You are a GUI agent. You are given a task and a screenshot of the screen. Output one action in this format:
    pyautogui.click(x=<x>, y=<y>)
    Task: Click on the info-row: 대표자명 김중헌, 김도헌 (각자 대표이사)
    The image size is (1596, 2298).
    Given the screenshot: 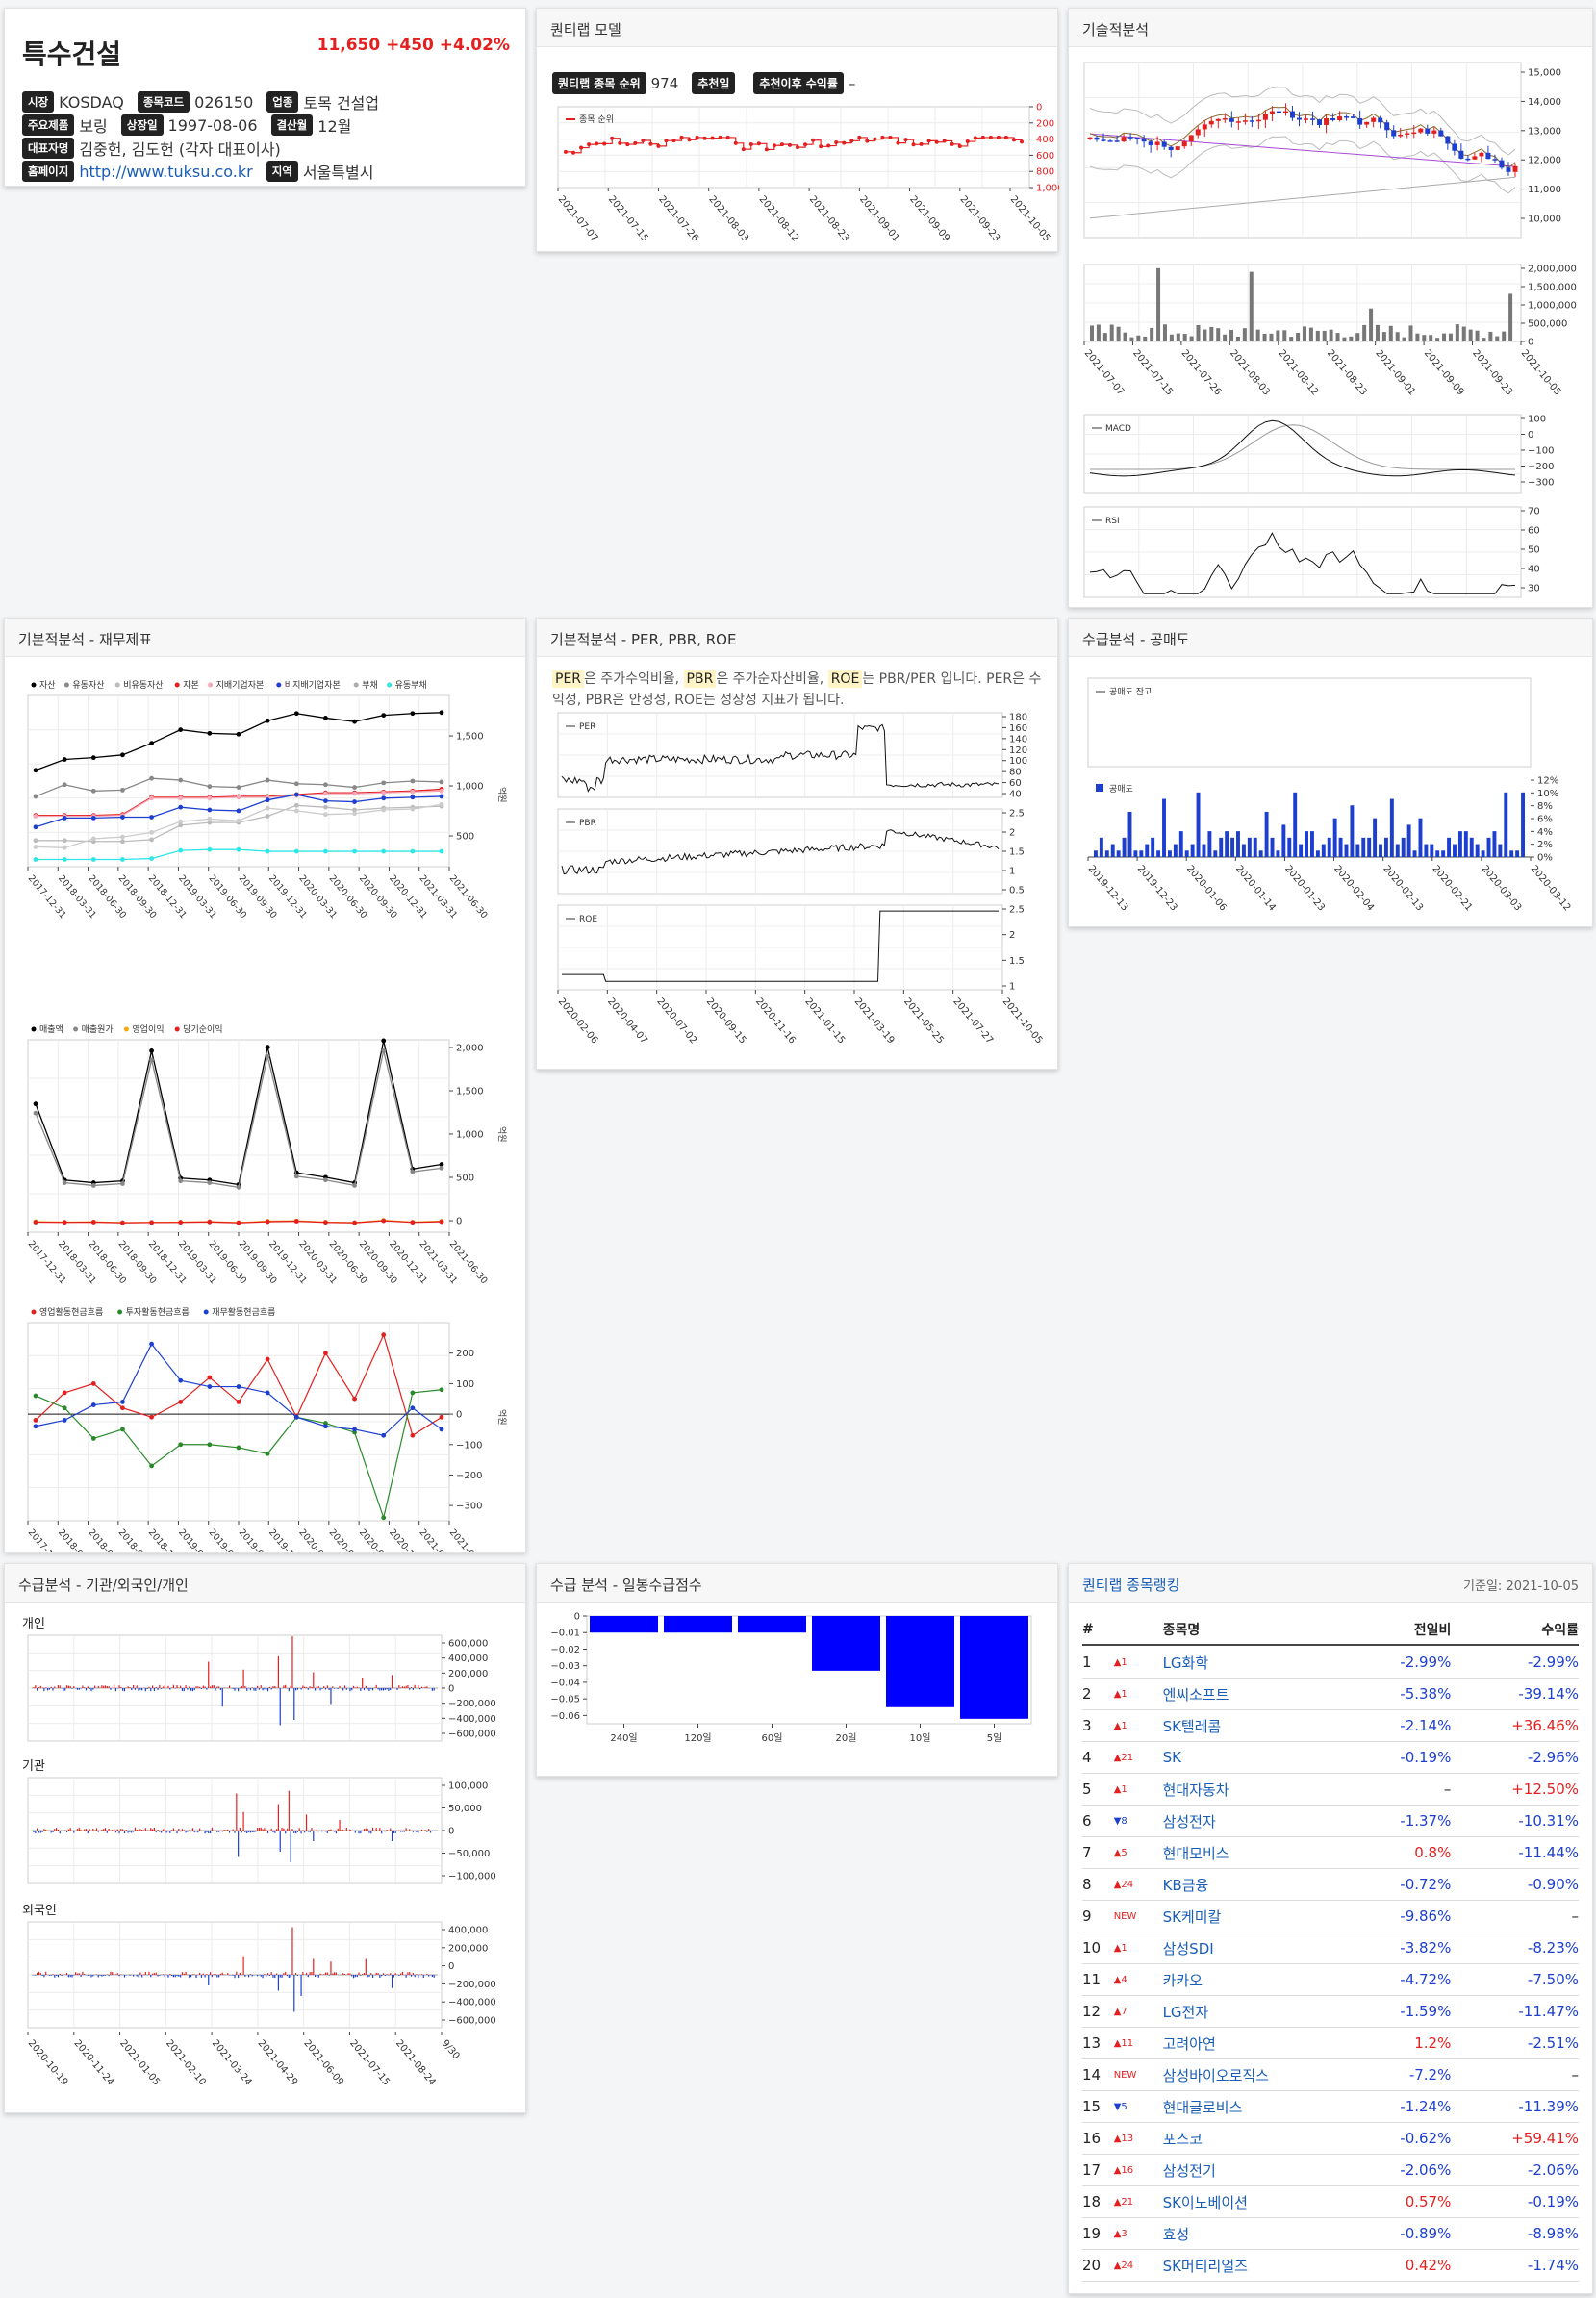 What is the action you would take?
    pyautogui.click(x=158, y=148)
    